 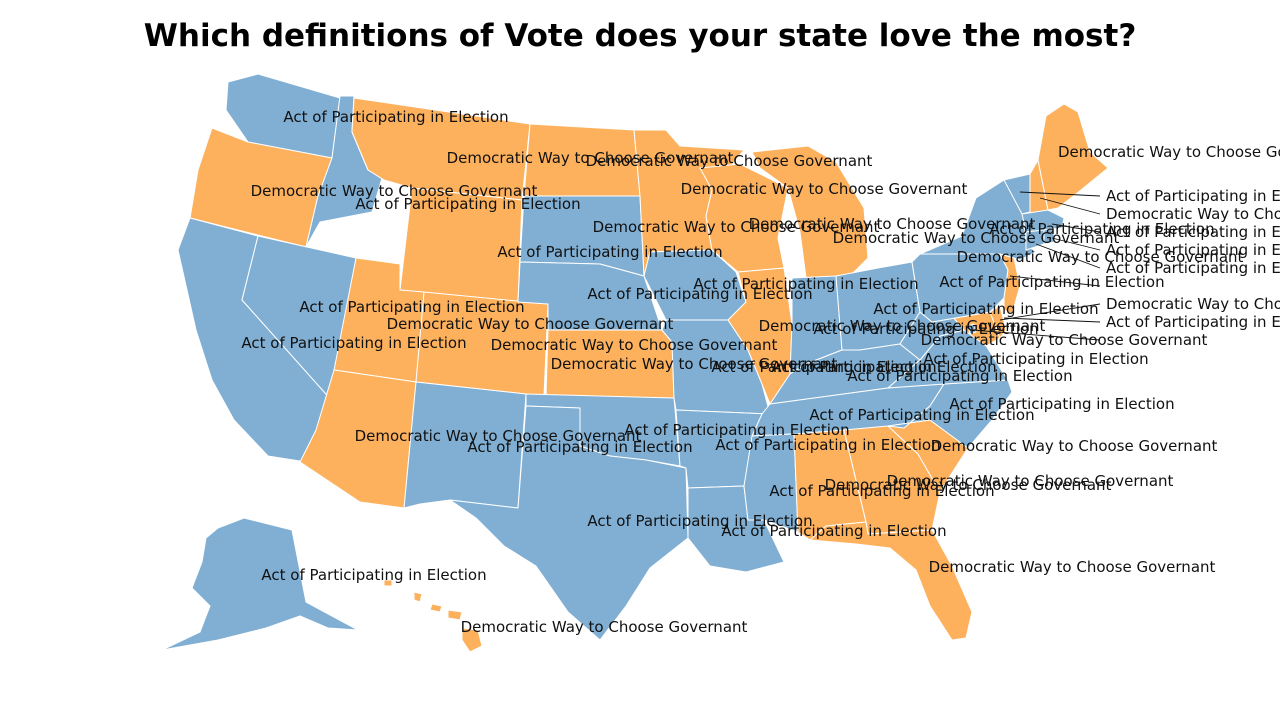 I want to click on state-label-KY: Act of Participating in Election, so click(x=959, y=376).